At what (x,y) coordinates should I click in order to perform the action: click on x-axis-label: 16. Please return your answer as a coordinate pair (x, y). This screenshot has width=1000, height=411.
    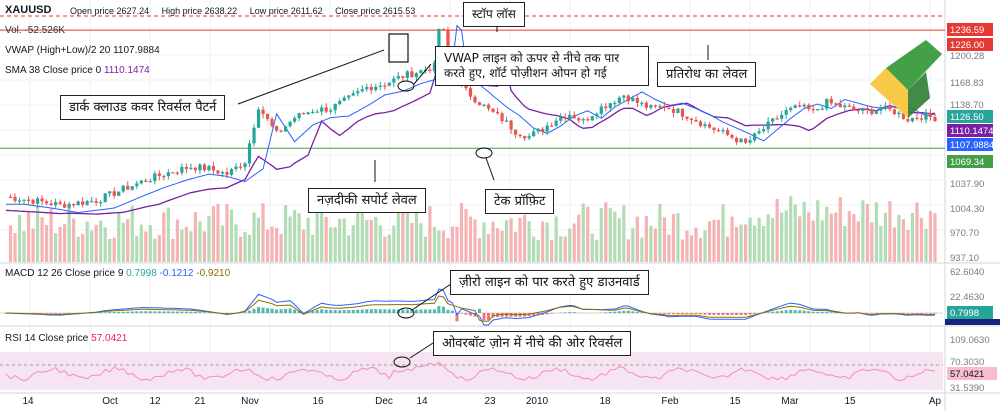
    Looking at the image, I should click on (318, 401).